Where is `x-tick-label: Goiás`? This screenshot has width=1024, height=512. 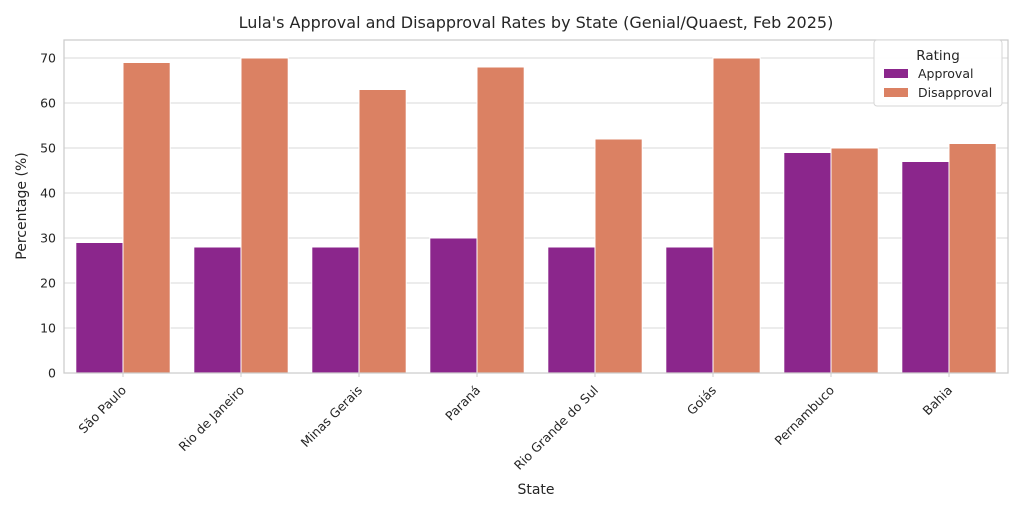
x-tick-label: Goiás is located at coordinates (701, 400).